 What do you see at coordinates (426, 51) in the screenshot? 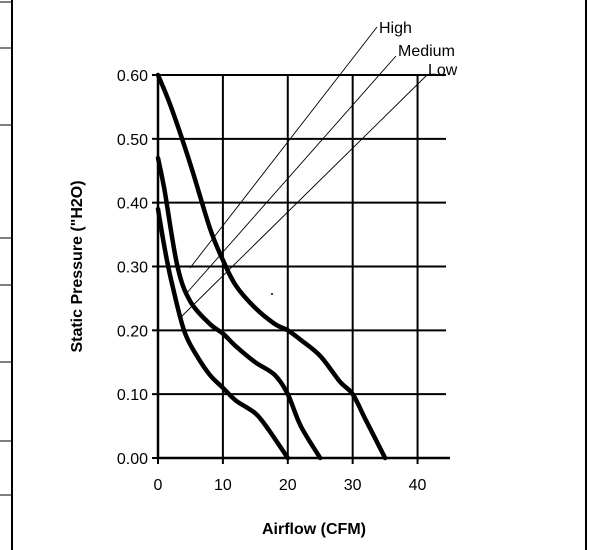
I see `series-label-medium: Medium` at bounding box center [426, 51].